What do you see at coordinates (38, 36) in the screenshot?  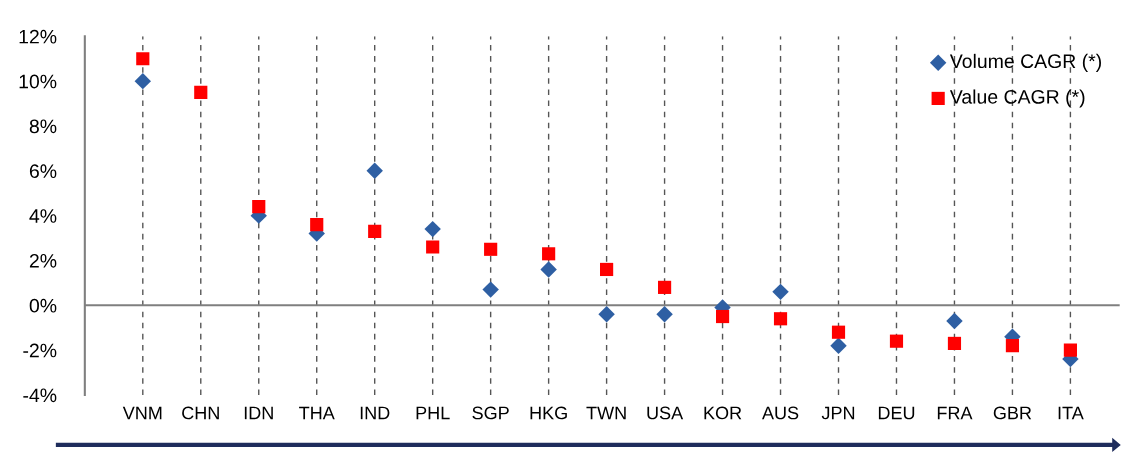 I see `y-tick-label: 12%` at bounding box center [38, 36].